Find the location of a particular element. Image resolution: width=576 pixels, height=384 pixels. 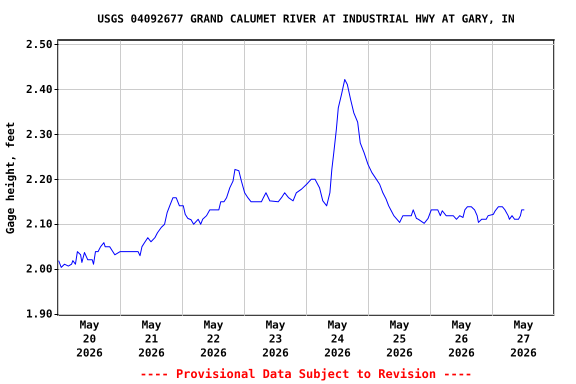

x-tick-label: May 24 2026 is located at coordinates (338, 339).